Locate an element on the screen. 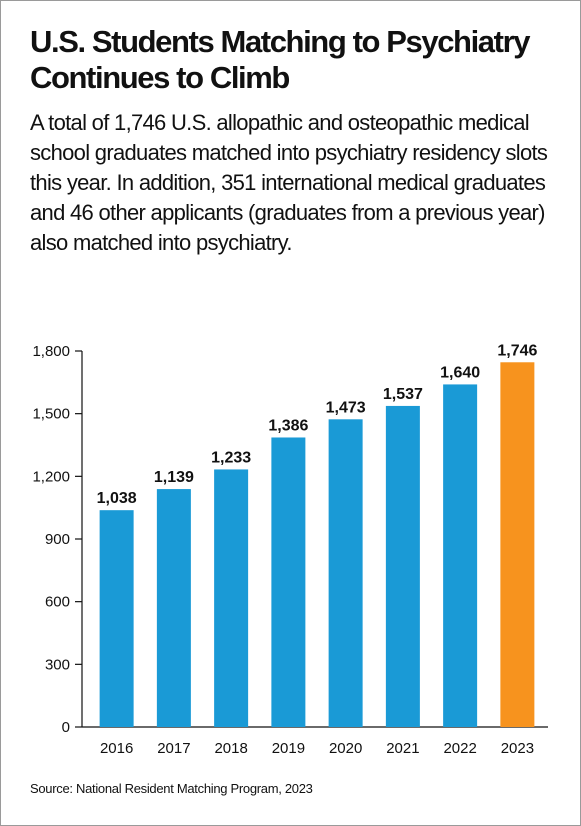 Image resolution: width=581 pixels, height=826 pixels. data-label-2018: 1,233 is located at coordinates (231, 457).